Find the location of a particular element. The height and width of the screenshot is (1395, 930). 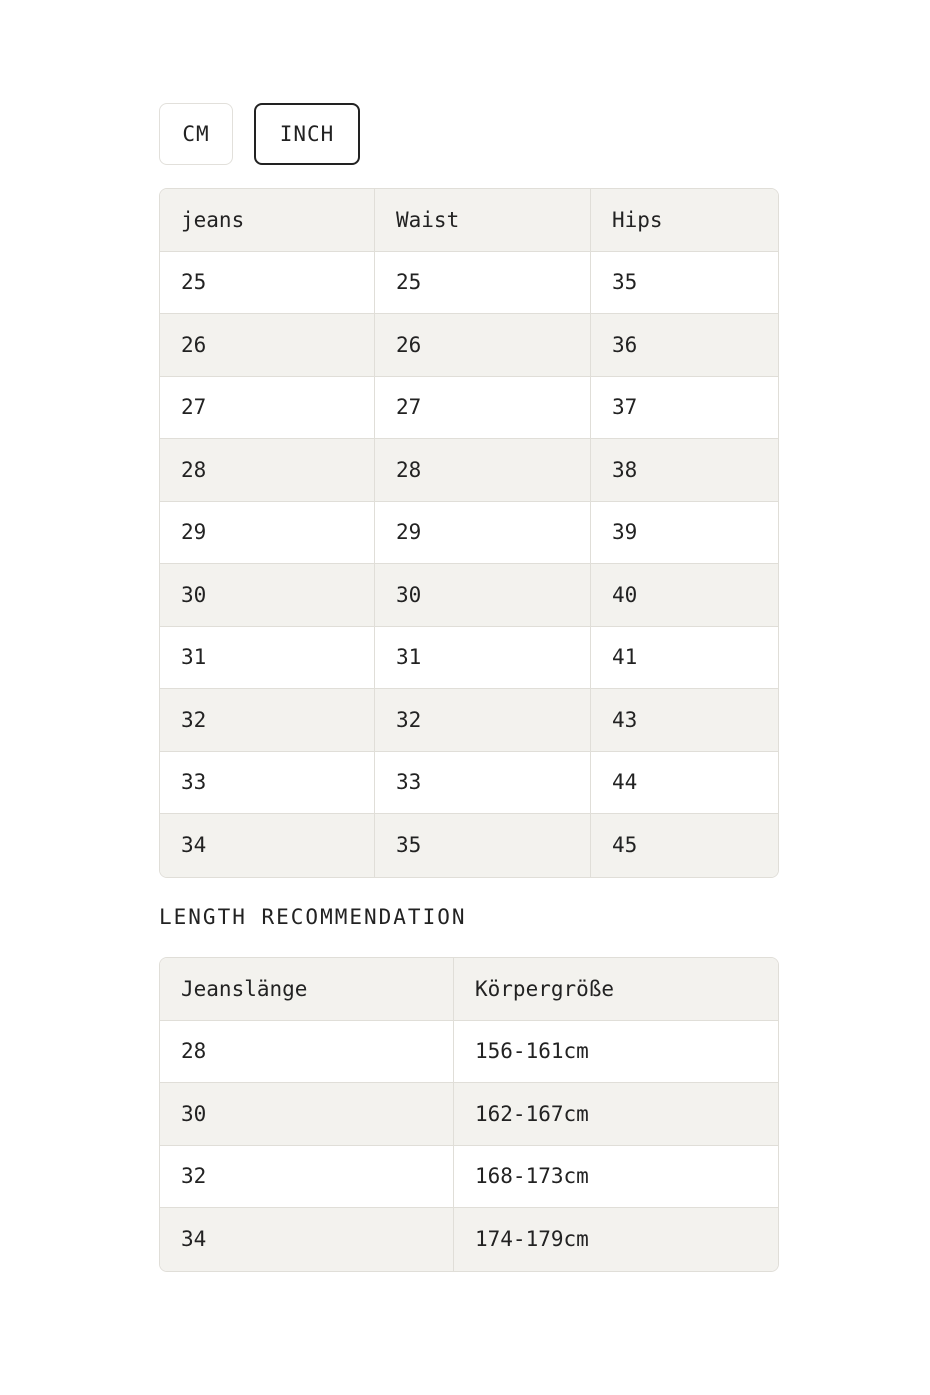

column-header: Waist is located at coordinates (483, 220).